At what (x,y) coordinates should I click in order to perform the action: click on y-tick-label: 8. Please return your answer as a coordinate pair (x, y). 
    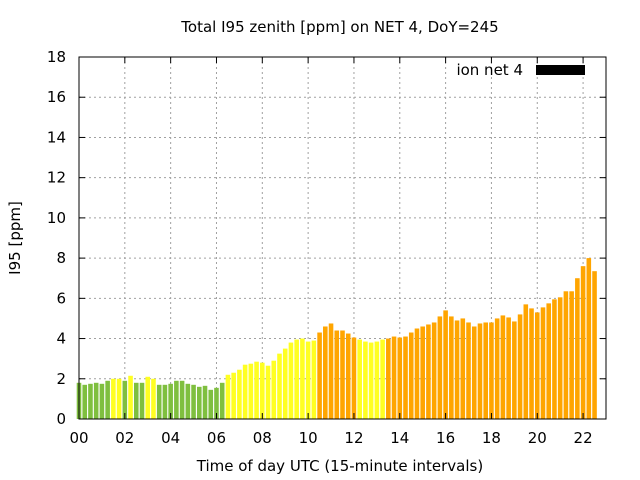
    Looking at the image, I should click on (61, 258).